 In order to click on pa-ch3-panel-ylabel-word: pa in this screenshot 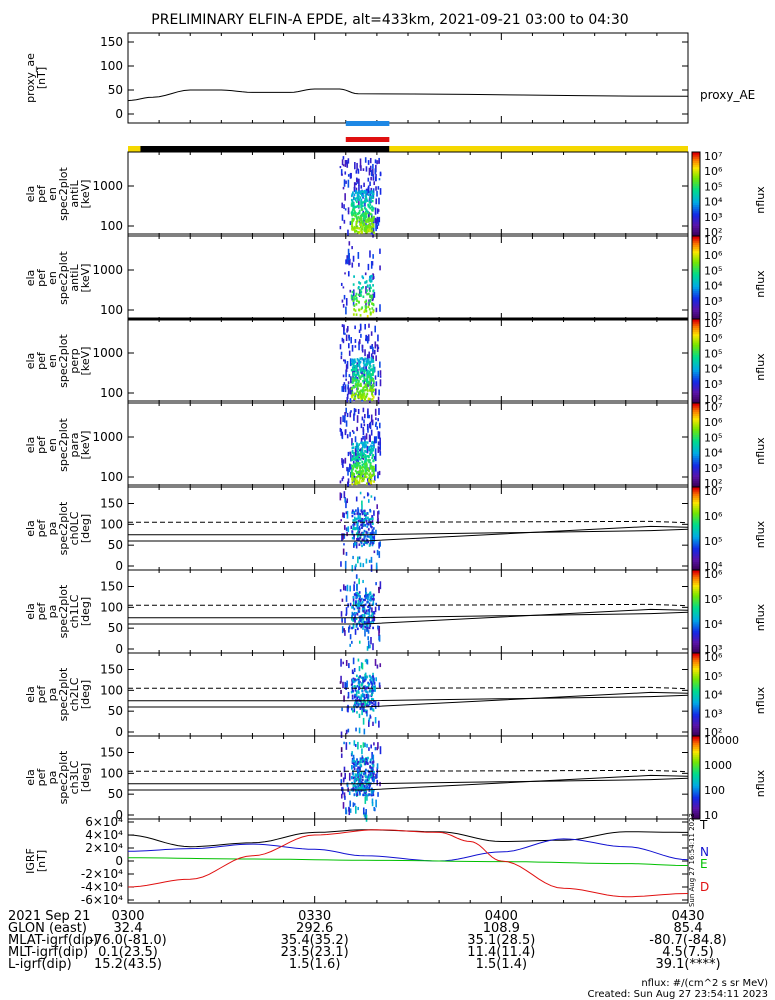, I will do `click(52, 778)`.